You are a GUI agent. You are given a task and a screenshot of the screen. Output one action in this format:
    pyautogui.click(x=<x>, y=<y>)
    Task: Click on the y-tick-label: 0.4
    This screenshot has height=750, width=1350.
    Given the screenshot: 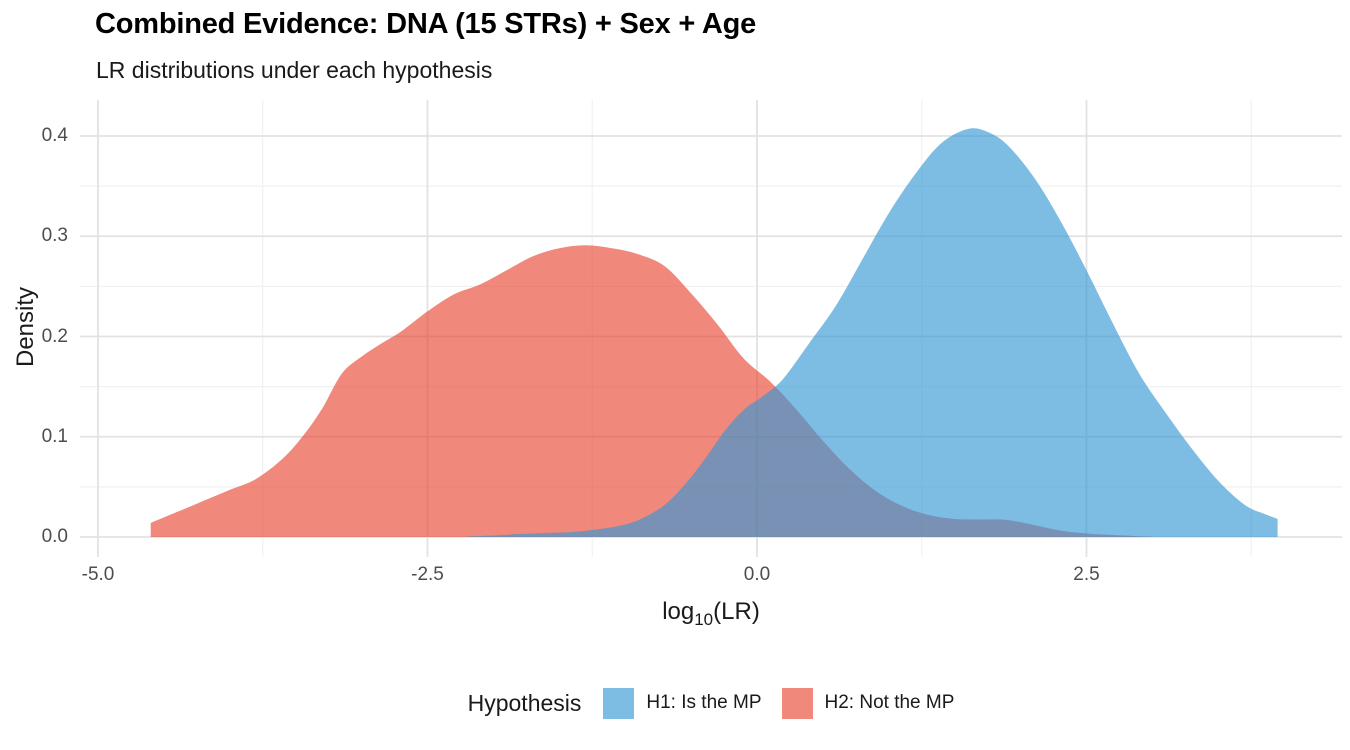 What is the action you would take?
    pyautogui.click(x=54, y=135)
    